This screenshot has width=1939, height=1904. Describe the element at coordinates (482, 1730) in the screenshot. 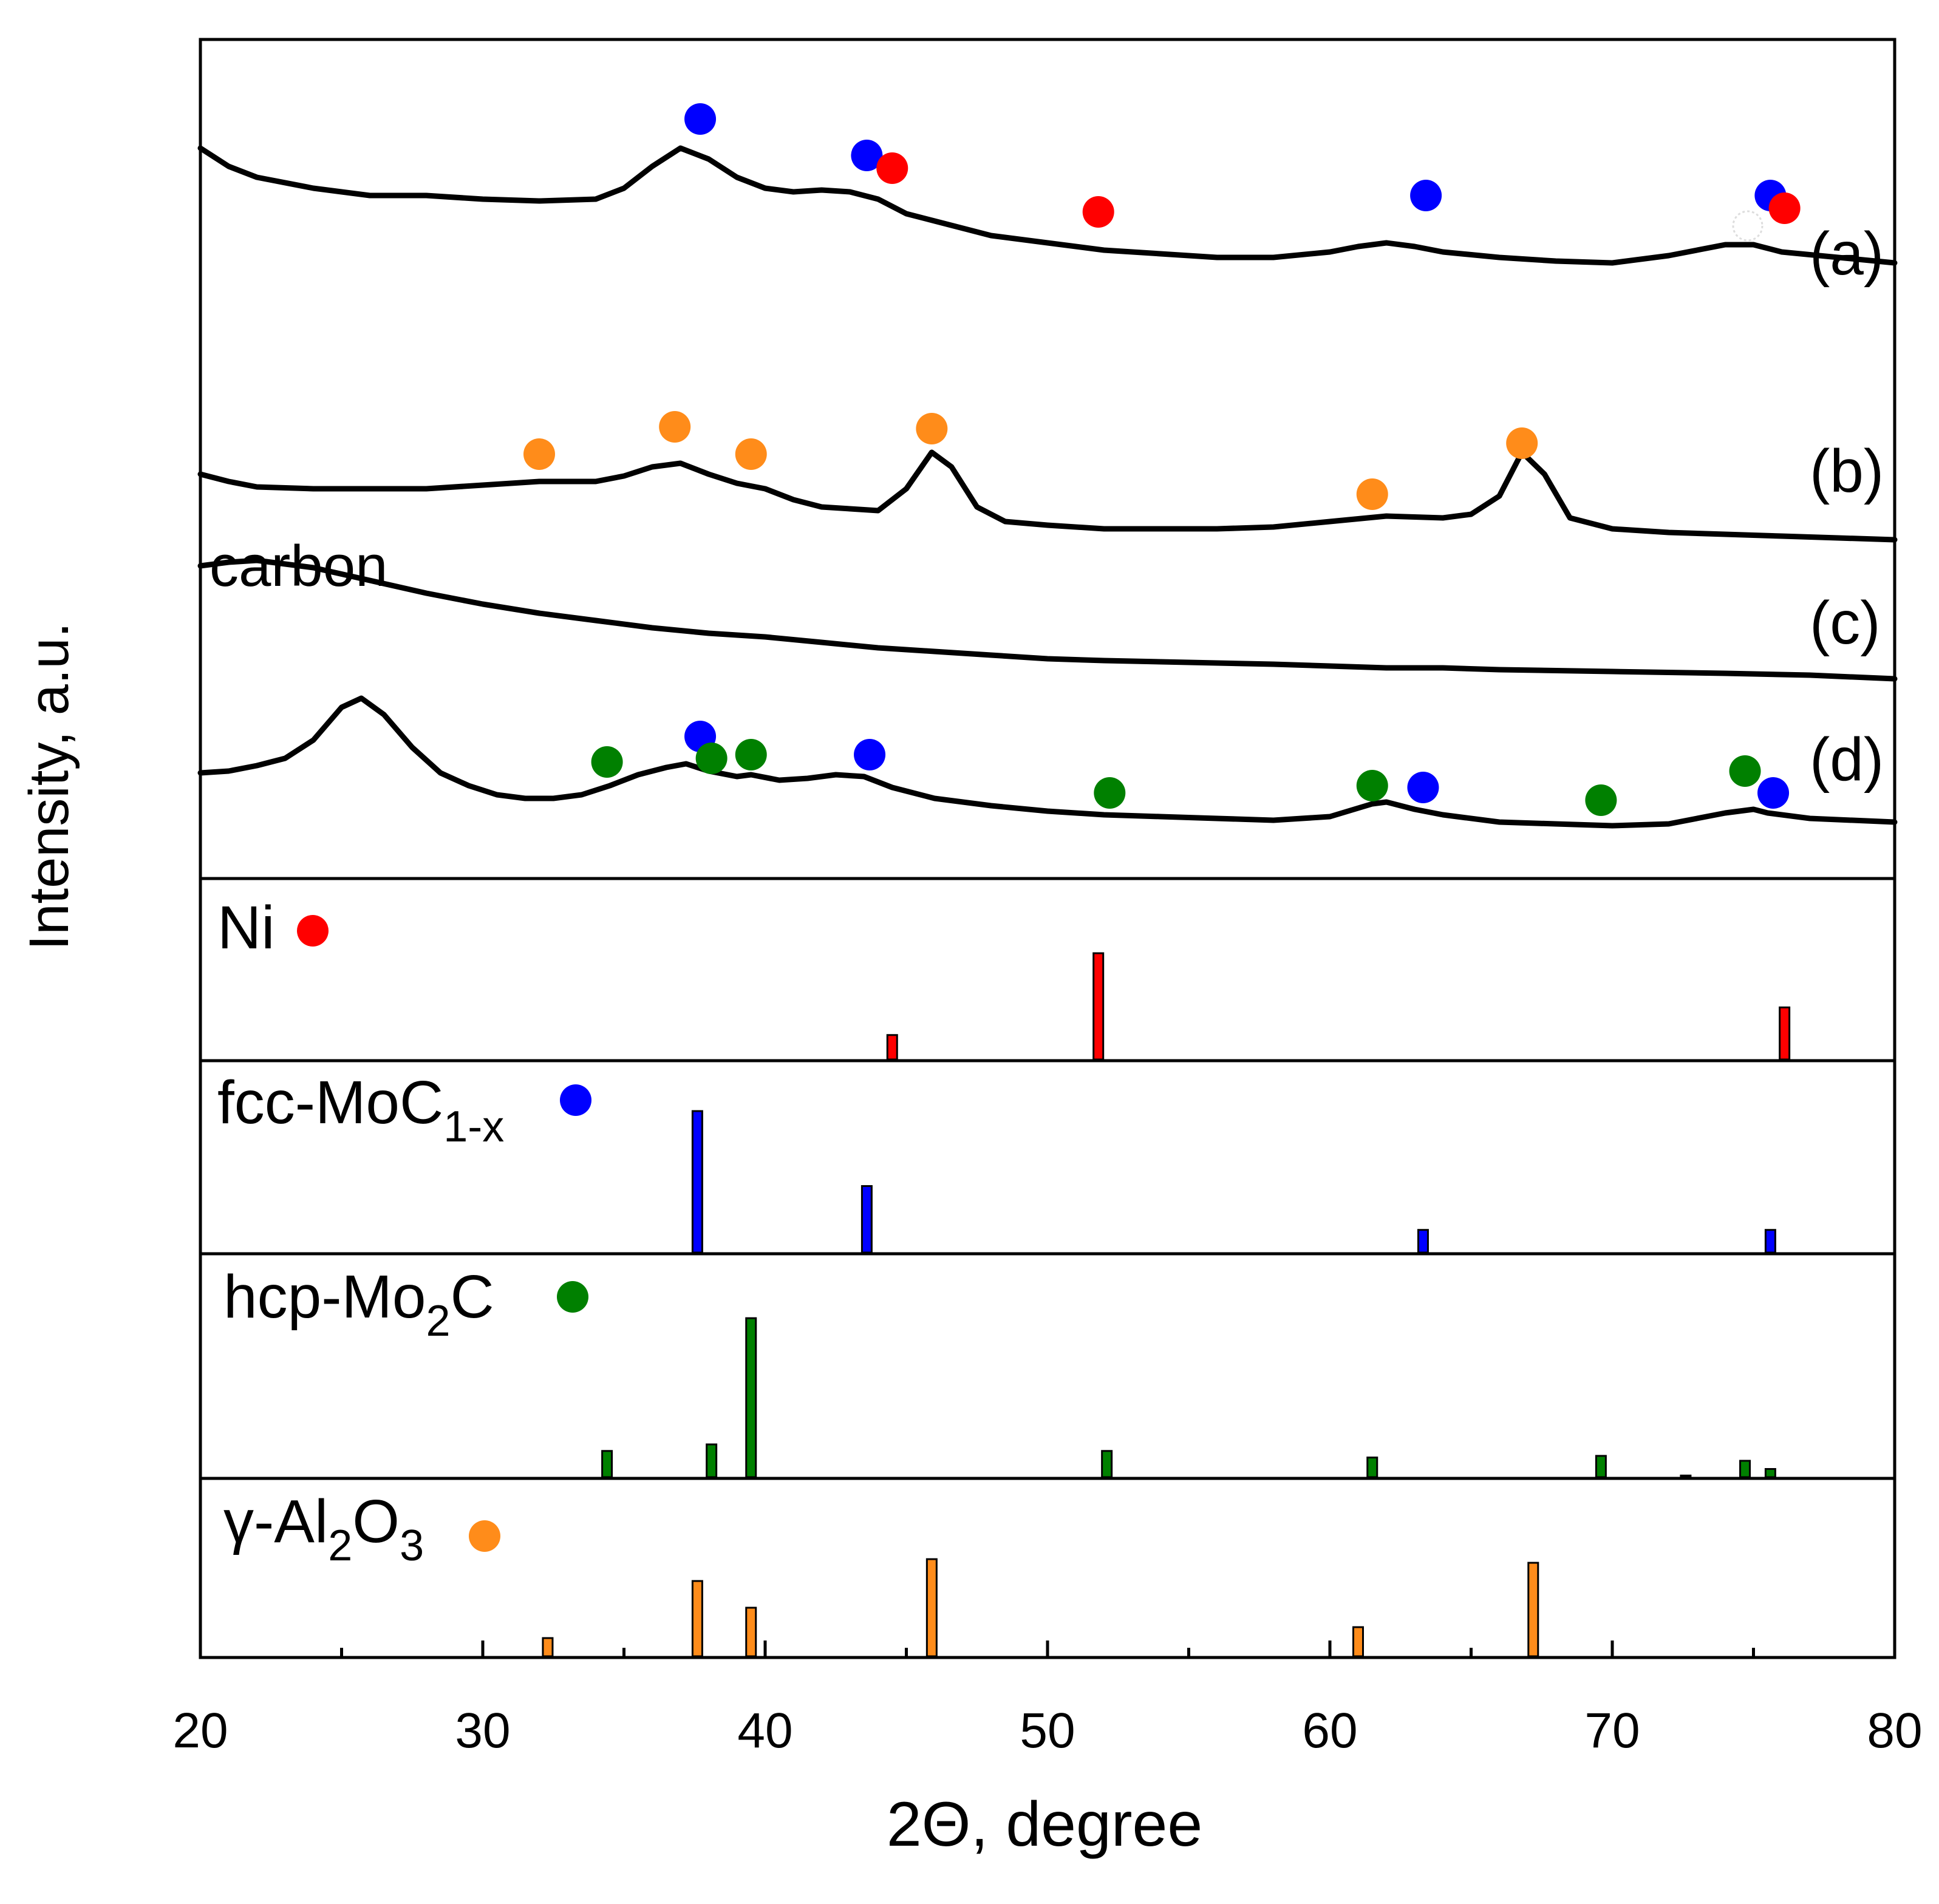

I see `x-tick-label: 30` at that location.